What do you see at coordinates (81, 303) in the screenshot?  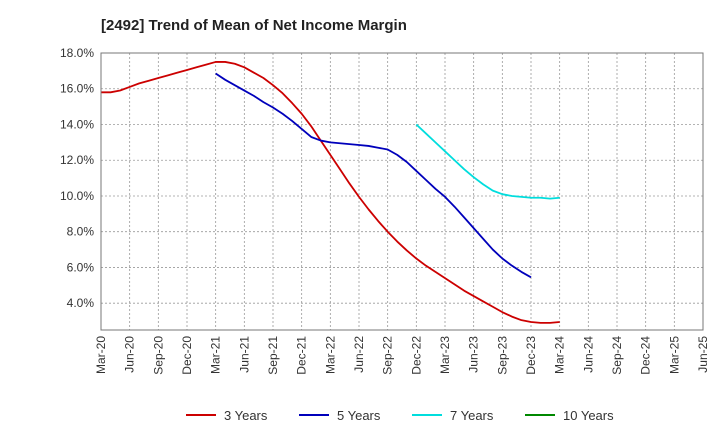 I see `y-tick-label: 4.0%` at bounding box center [81, 303].